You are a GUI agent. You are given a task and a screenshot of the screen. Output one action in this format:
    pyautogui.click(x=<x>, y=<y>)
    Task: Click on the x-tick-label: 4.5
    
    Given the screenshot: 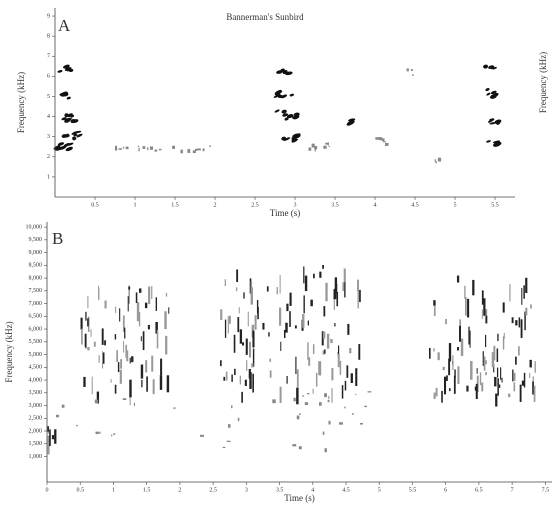 What is the action you would take?
    pyautogui.click(x=415, y=205)
    